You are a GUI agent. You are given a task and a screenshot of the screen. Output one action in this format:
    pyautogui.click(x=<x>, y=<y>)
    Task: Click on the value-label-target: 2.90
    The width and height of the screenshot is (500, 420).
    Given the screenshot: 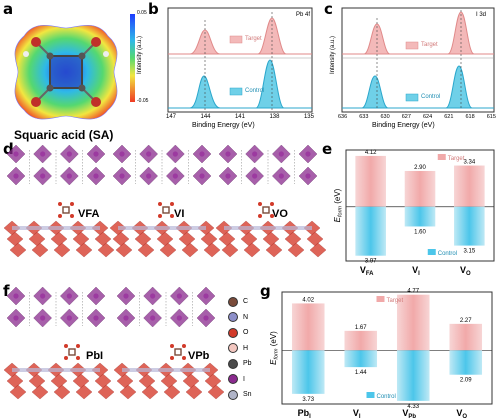 What is the action you would take?
    pyautogui.click(x=420, y=168)
    